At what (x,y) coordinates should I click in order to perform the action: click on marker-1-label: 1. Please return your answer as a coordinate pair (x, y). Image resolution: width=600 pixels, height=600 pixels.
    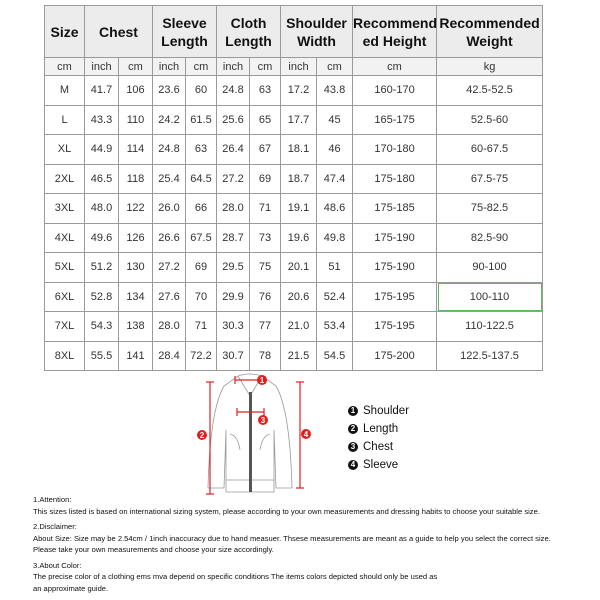
    Looking at the image, I should click on (262, 380).